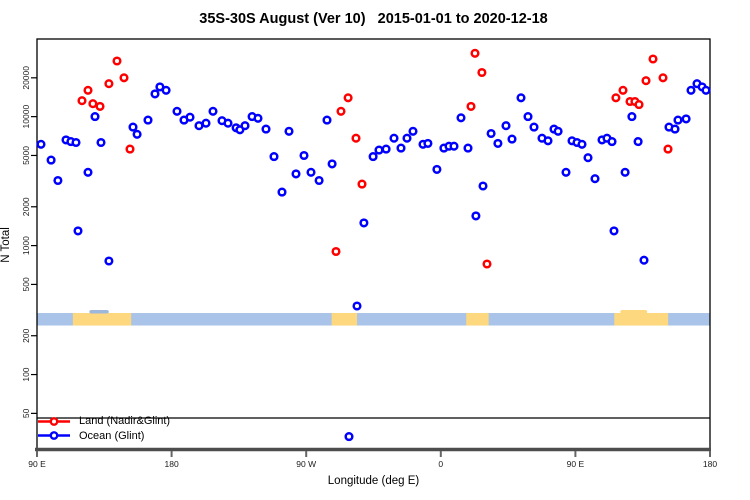  Describe the element at coordinates (26, 155) in the screenshot. I see `y-tick-label: 5000` at that location.